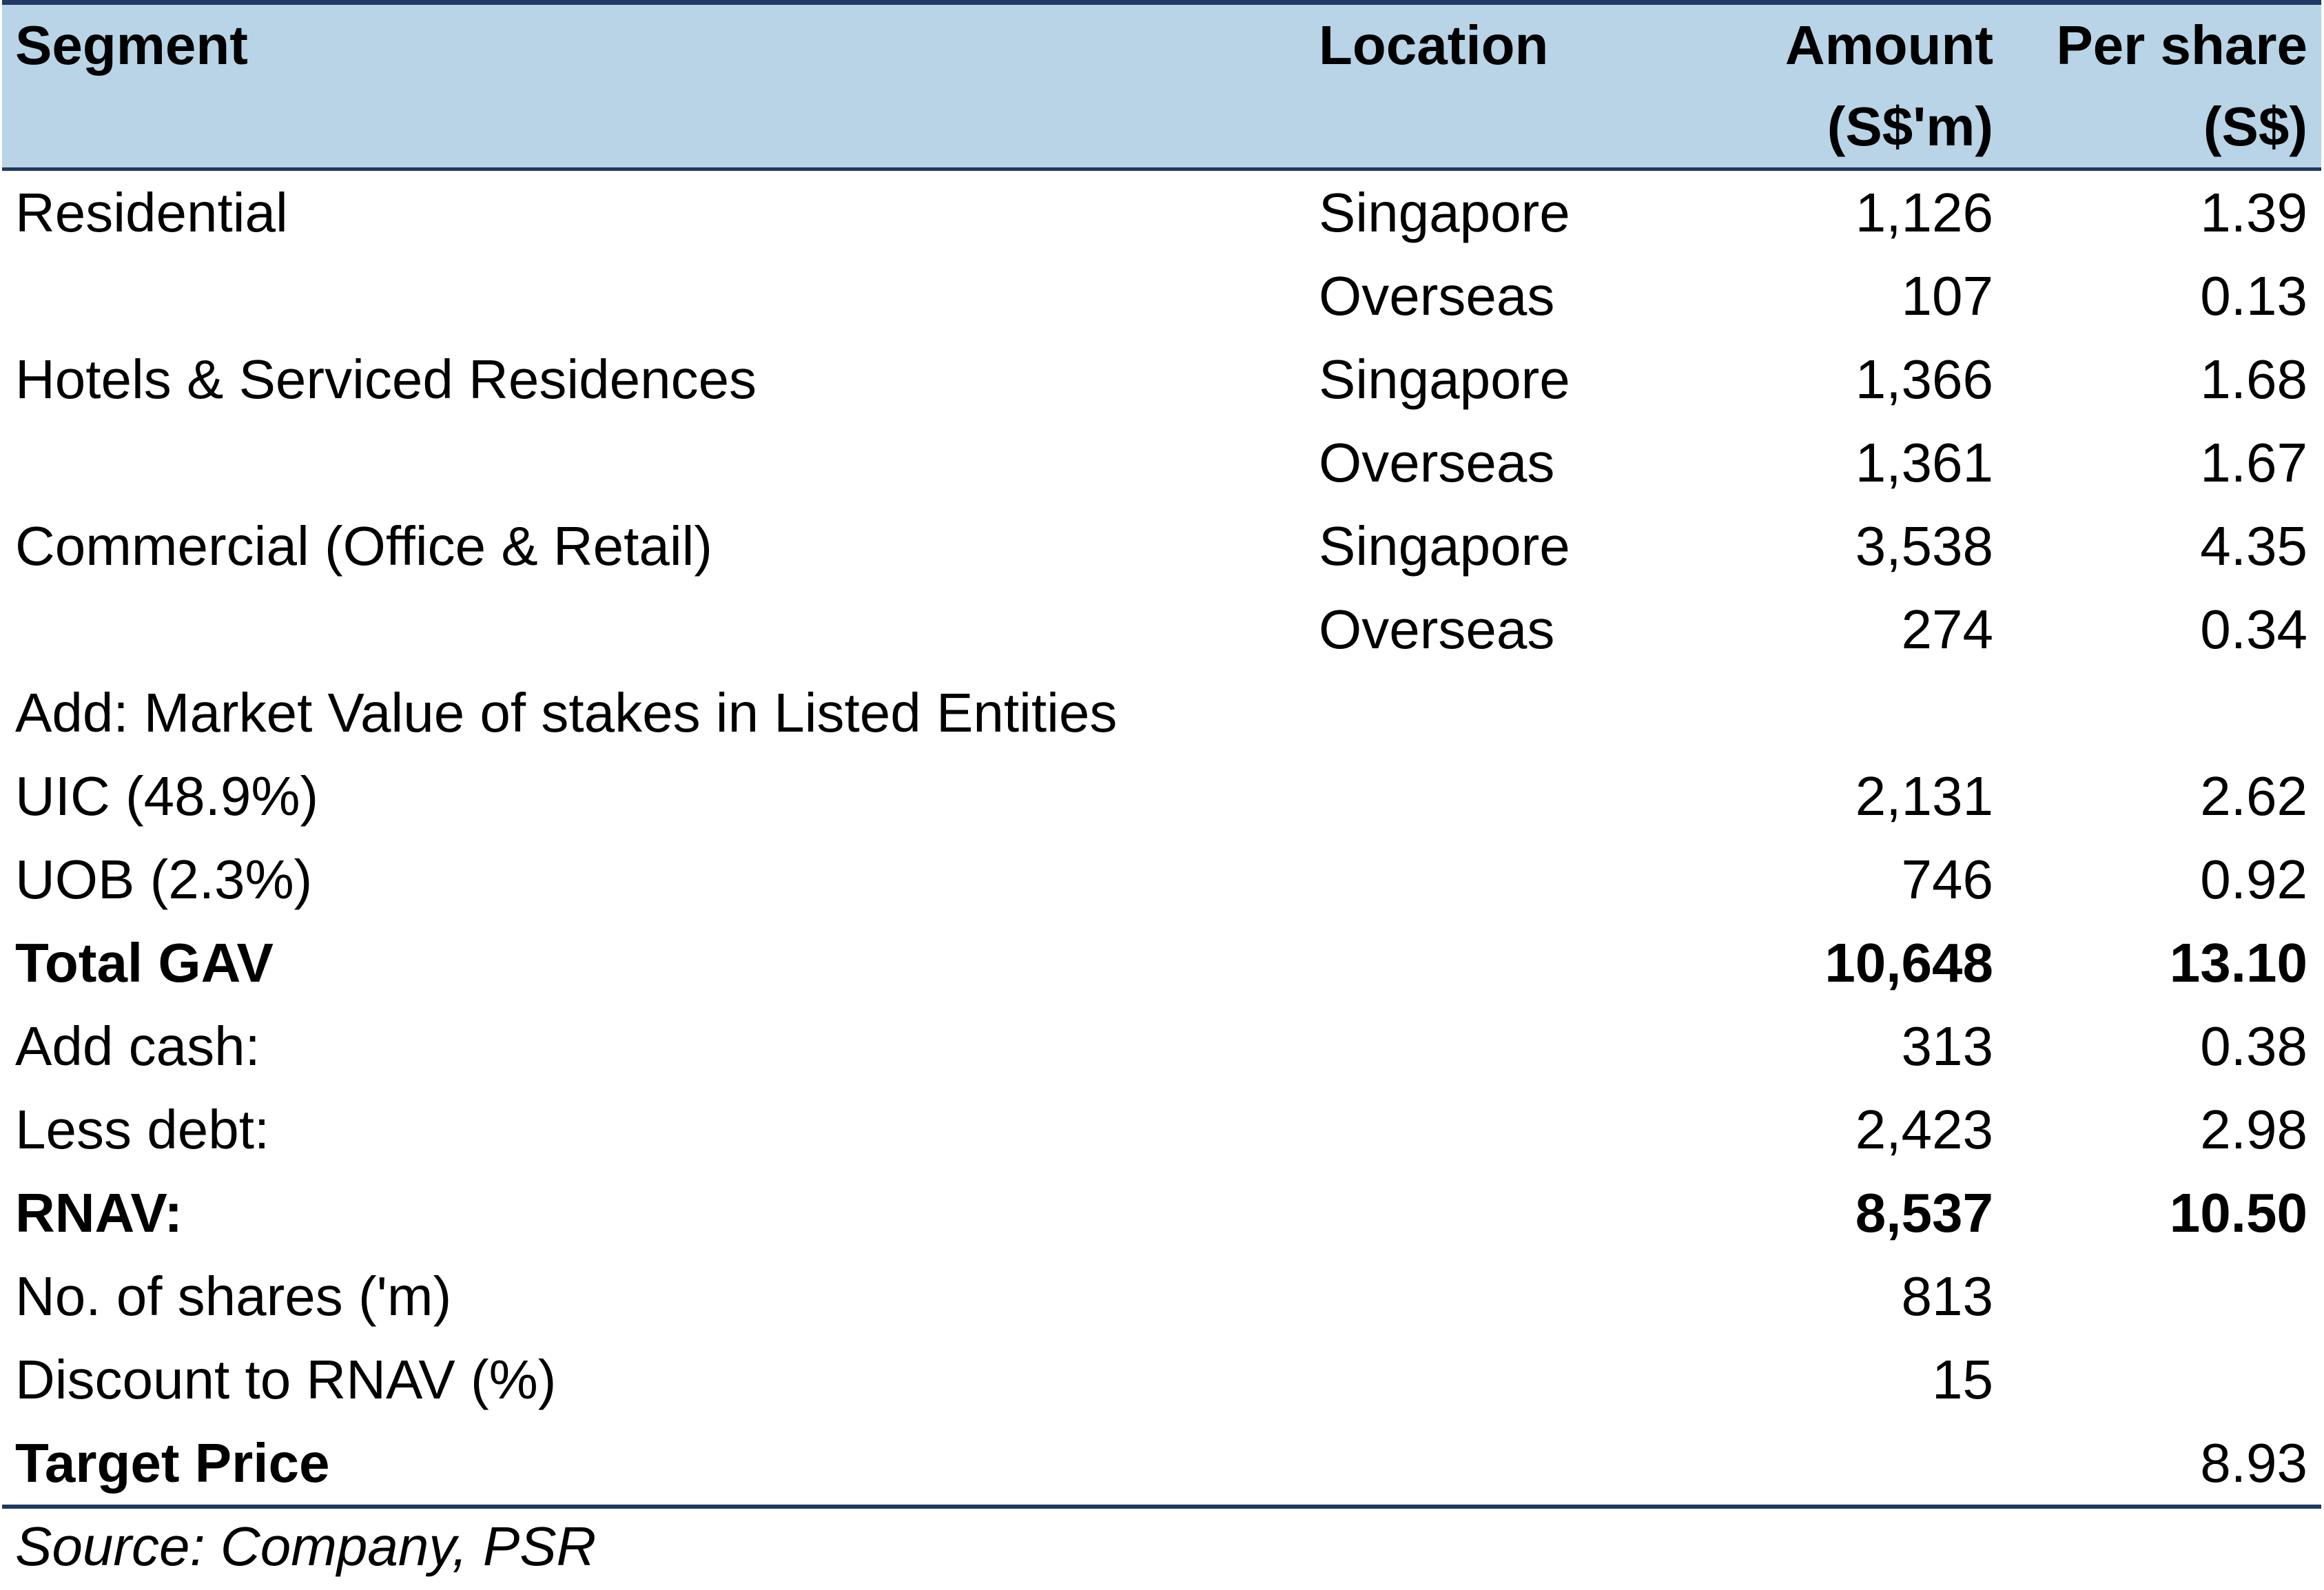  What do you see at coordinates (1947, 629) in the screenshot?
I see `amount-cell: 274` at bounding box center [1947, 629].